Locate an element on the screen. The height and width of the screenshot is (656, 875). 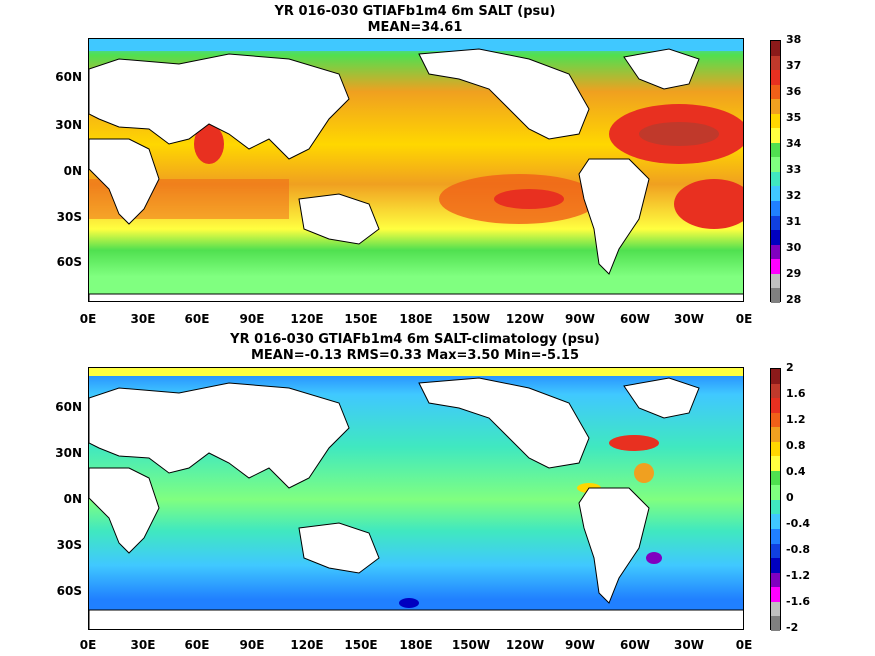
colorbar-label: 28 is located at coordinates (794, 299).